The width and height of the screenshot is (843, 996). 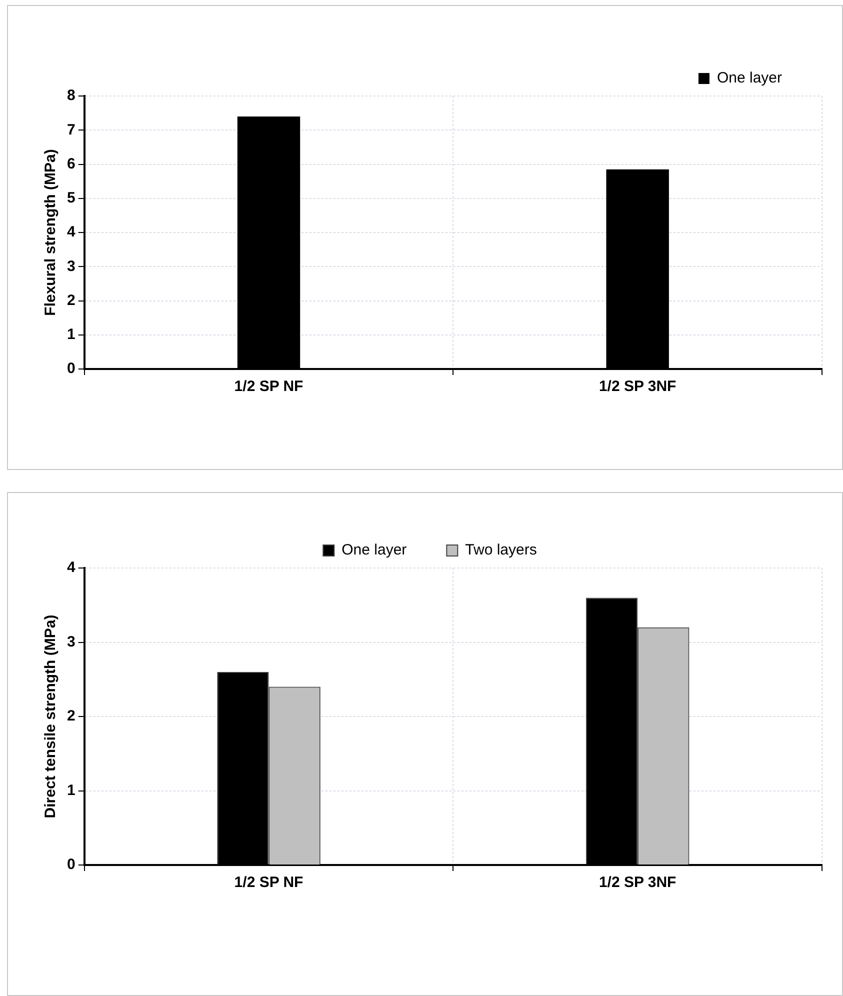 I want to click on legend-label: Two layers, so click(x=501, y=550).